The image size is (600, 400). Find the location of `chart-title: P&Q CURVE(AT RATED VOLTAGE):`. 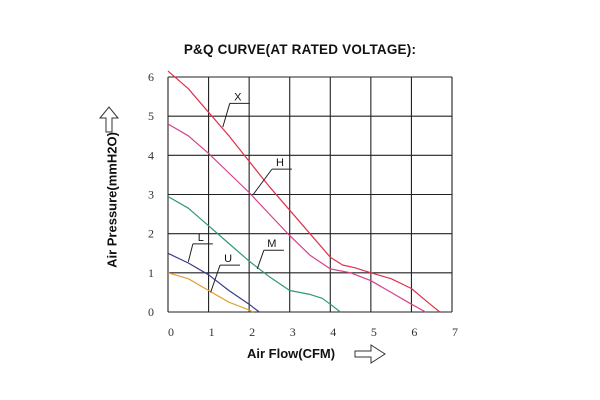

chart-title: P&Q CURVE(AT RATED VOLTAGE): is located at coordinates (300, 49).